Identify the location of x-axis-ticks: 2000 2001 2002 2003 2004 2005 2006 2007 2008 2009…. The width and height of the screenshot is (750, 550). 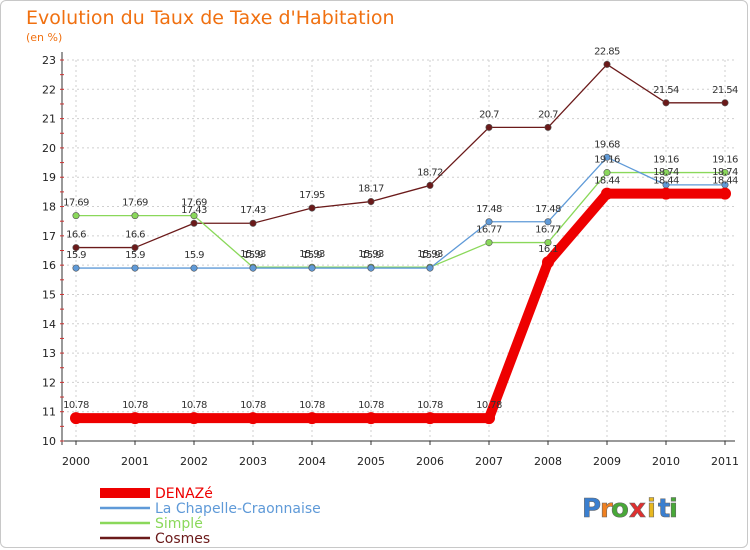
(400, 454).